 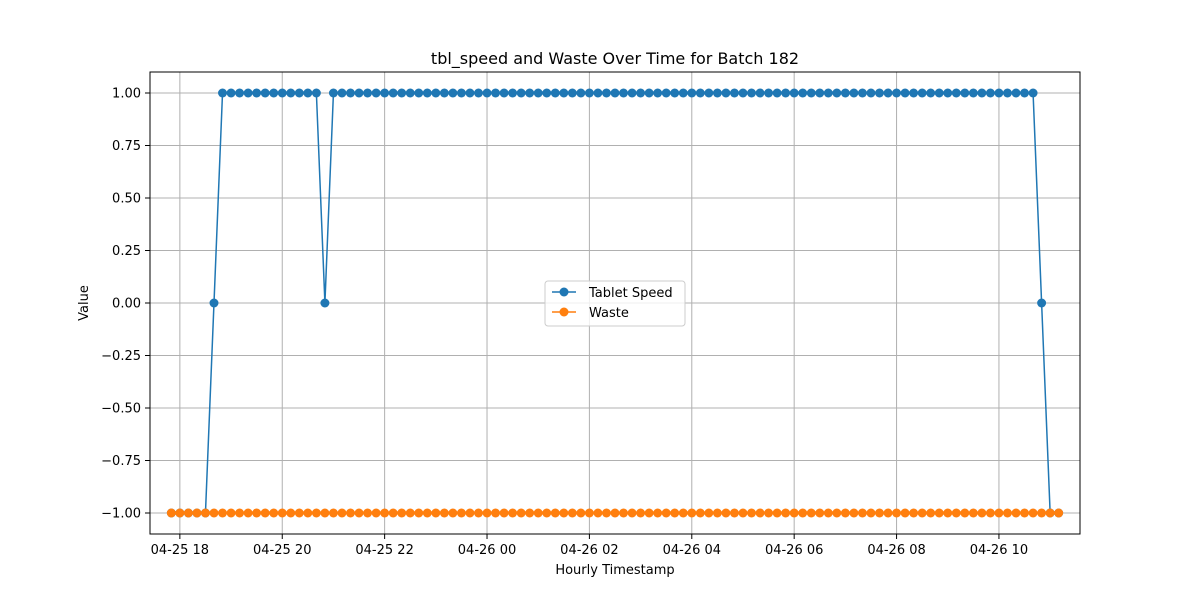 I want to click on x-tick-label: 04-25 18, so click(x=180, y=550).